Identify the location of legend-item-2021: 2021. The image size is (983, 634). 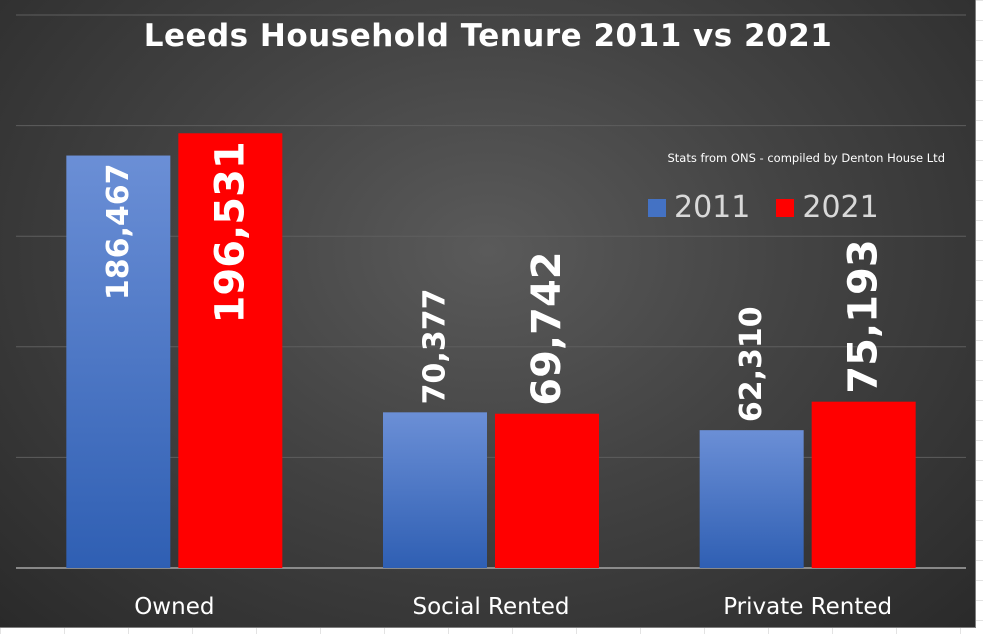
(827, 207).